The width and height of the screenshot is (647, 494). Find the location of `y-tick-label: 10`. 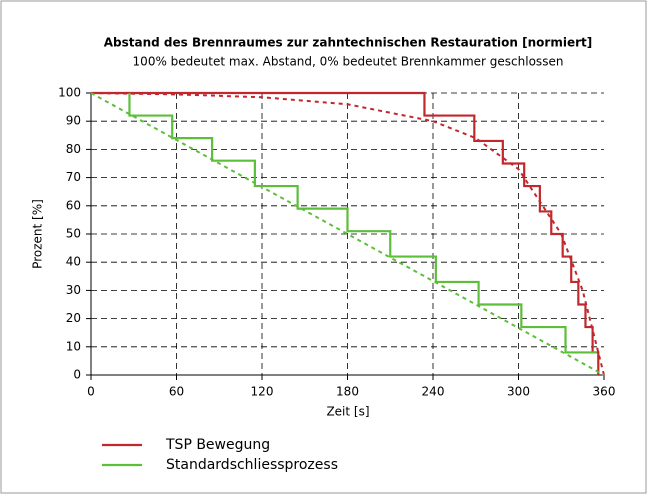

y-tick-label: 10 is located at coordinates (73, 346).